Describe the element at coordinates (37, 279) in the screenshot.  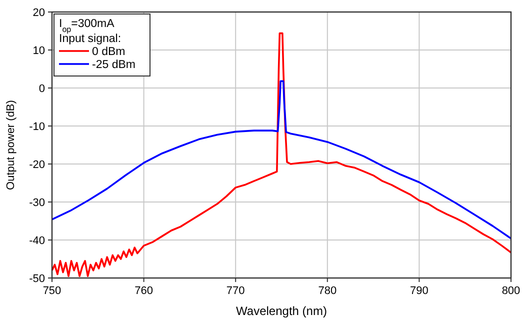
I see `y-tick-label: -50` at that location.